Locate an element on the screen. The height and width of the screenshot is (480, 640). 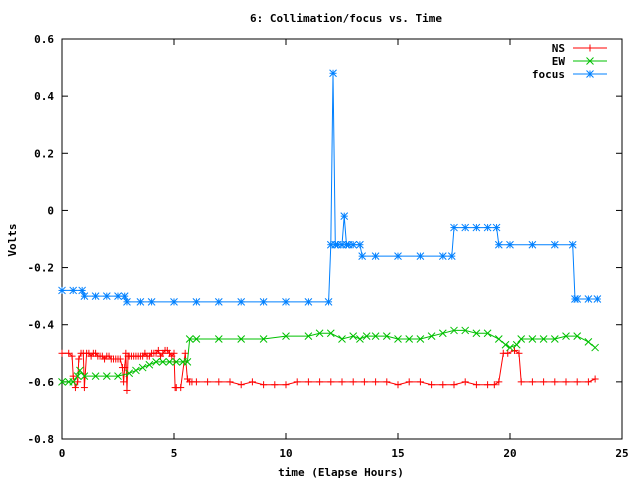
y-axis-label: Volts is located at coordinates (12, 239).